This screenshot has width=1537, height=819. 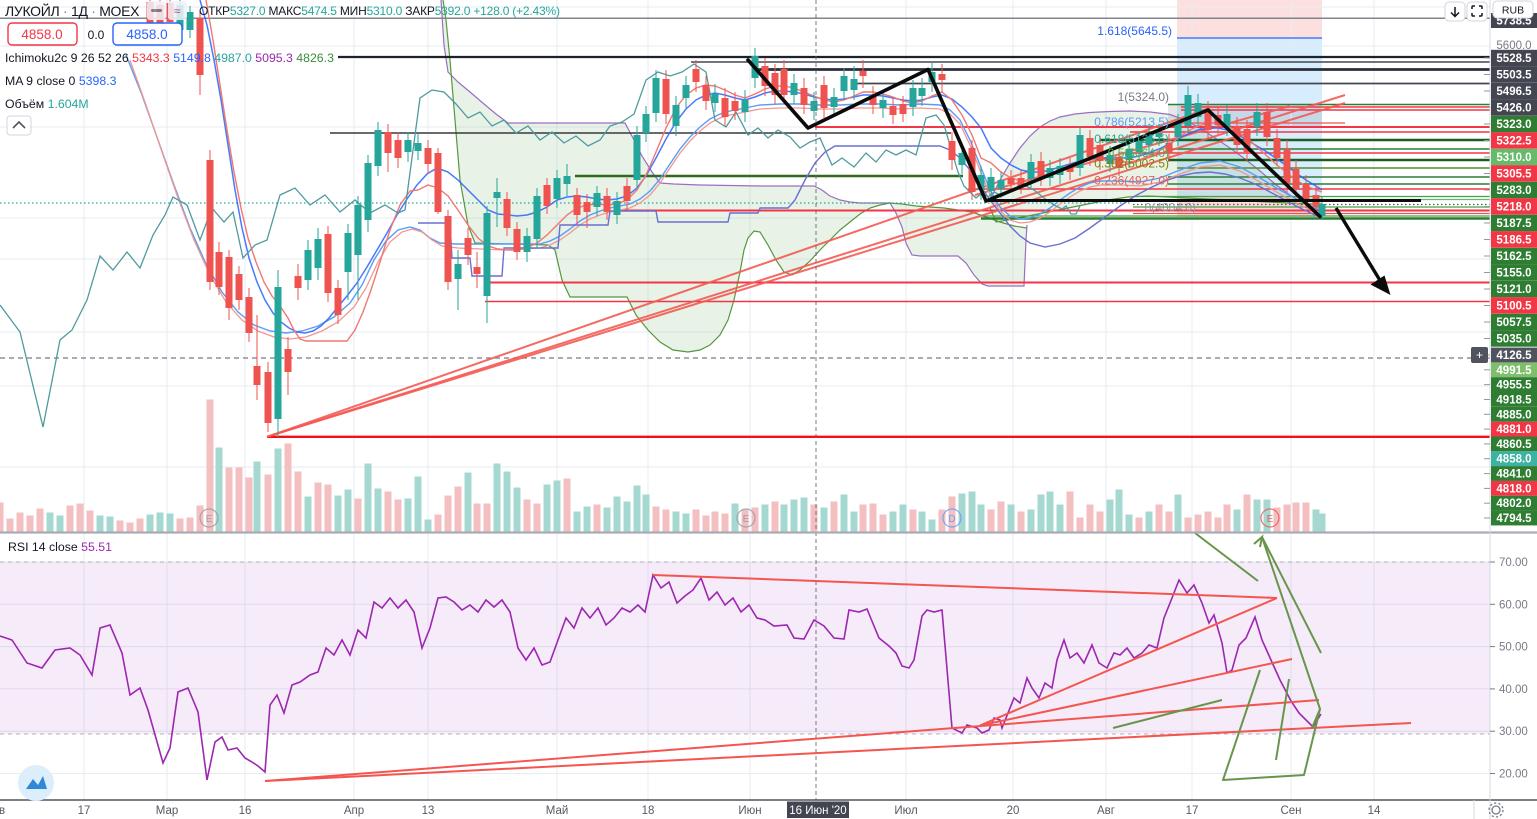 I want to click on svg-text: 5186.5, so click(x=1514, y=241).